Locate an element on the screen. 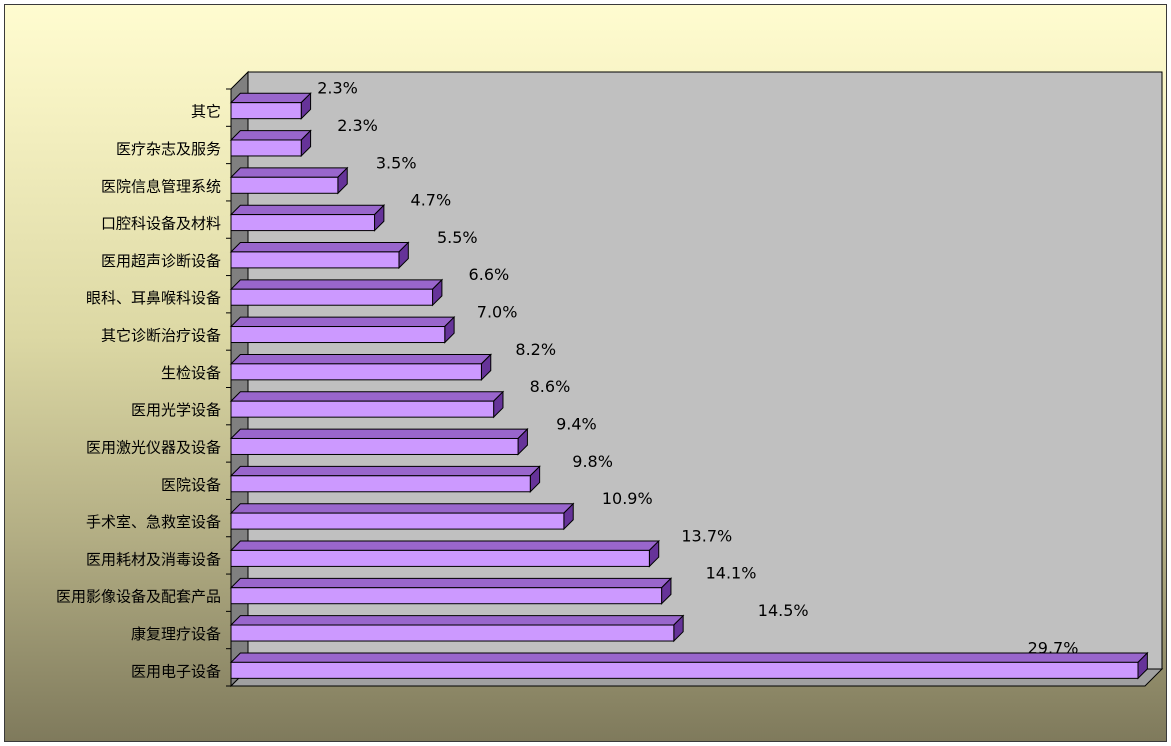 The height and width of the screenshot is (746, 1171). category-label: 生检设备 is located at coordinates (191, 373).